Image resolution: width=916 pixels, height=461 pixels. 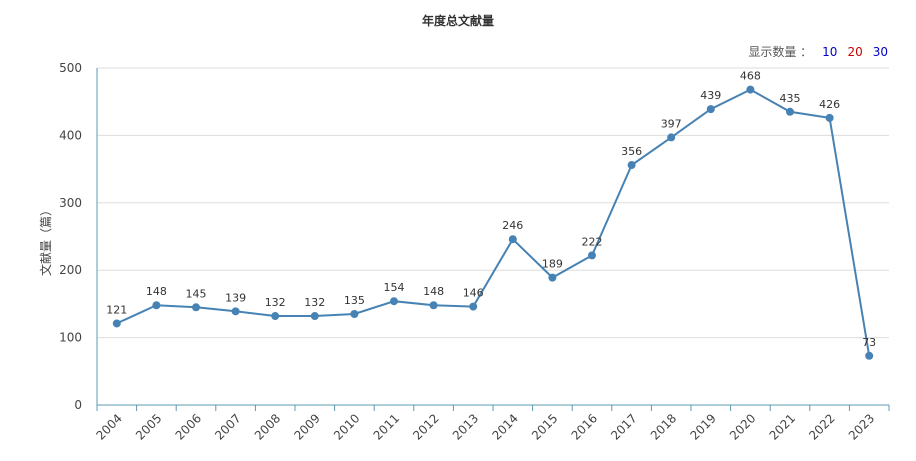 What do you see at coordinates (394, 287) in the screenshot?
I see `data-label: 154` at bounding box center [394, 287].